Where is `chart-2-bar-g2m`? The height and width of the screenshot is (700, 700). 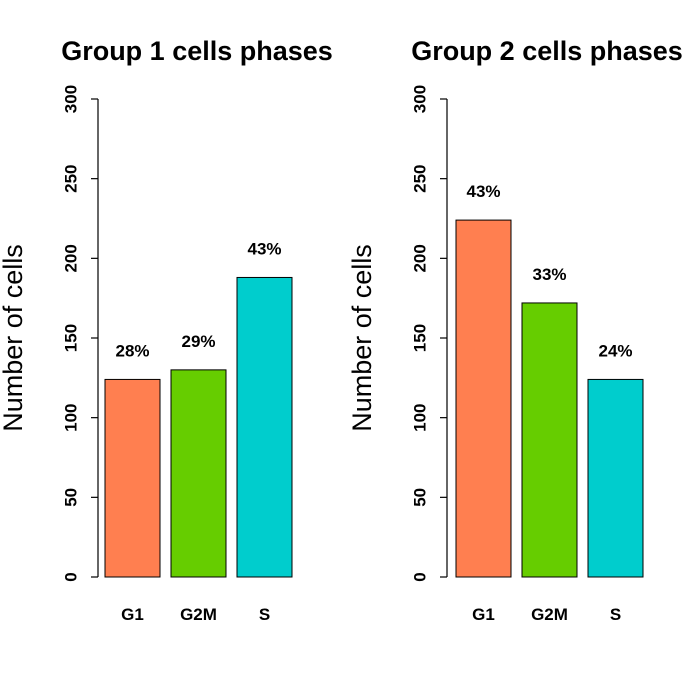
chart-2-bar-g2m is located at coordinates (549, 440).